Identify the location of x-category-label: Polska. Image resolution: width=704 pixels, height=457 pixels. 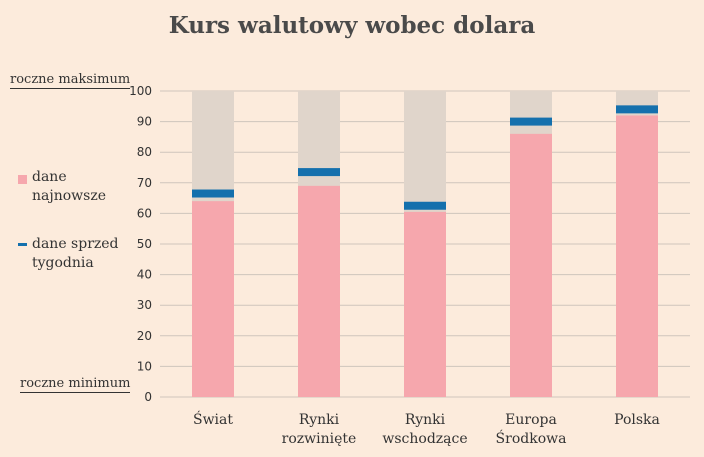
(637, 420).